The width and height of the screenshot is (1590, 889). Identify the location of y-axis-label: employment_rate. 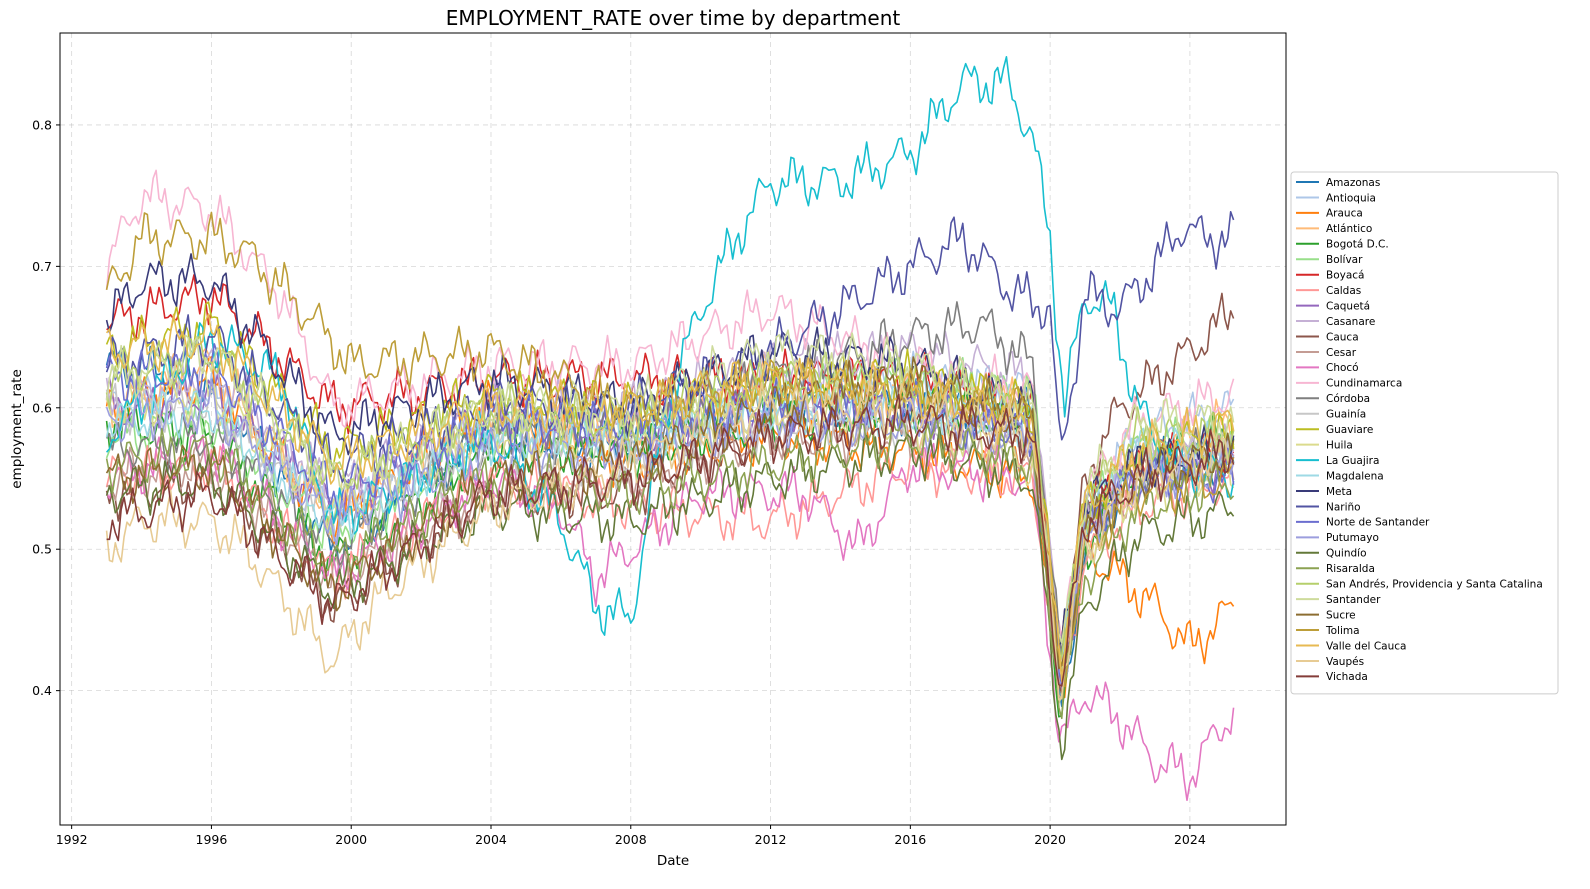
(17, 429).